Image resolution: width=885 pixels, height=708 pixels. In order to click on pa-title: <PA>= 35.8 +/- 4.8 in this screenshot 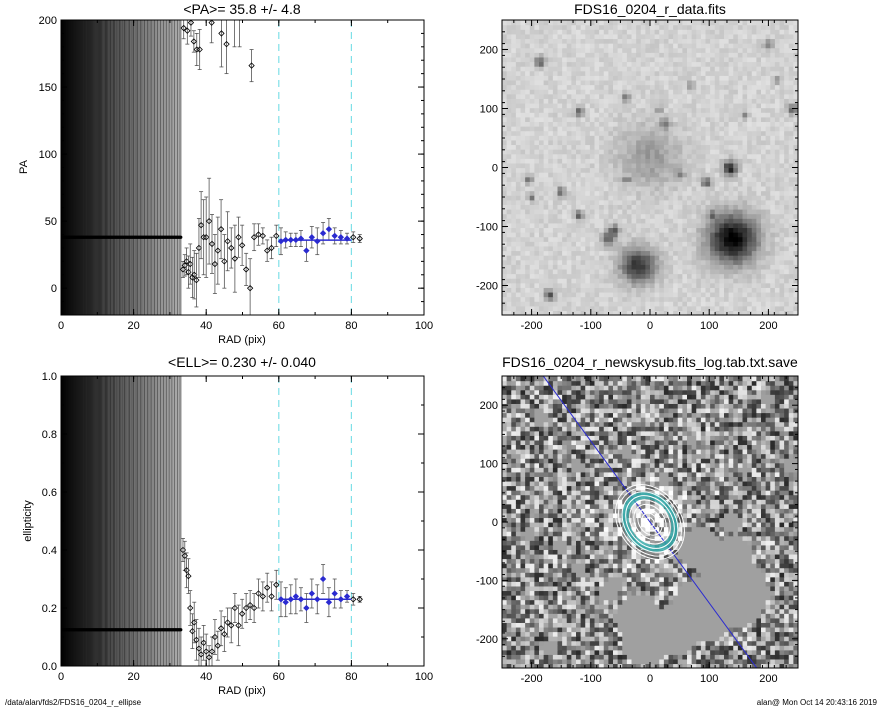, I will do `click(241, 9)`.